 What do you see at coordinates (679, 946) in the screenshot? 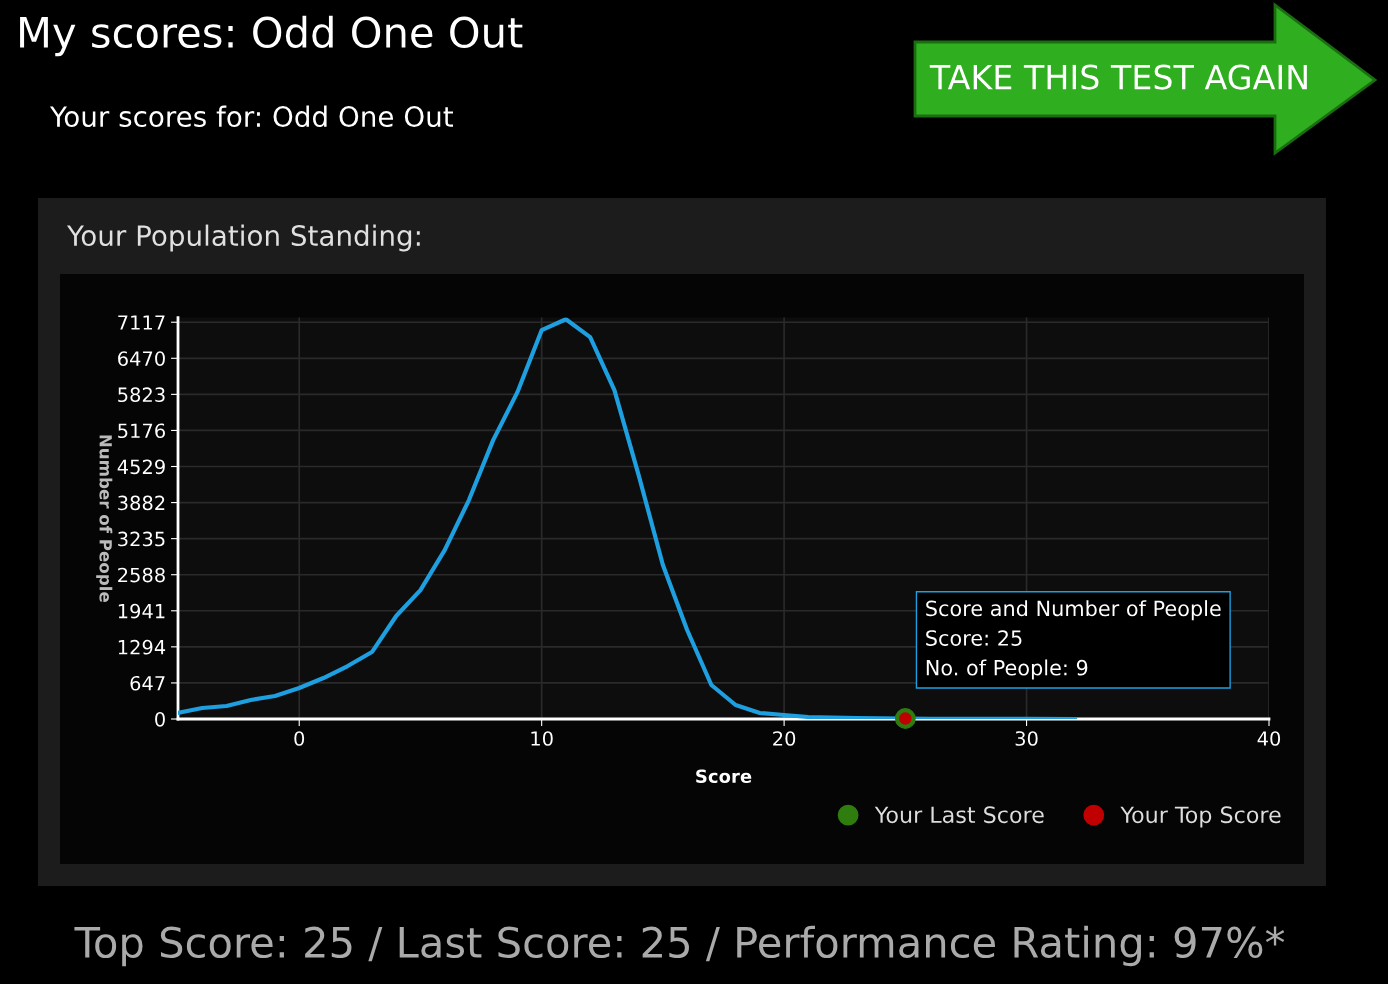
I see `text: Top Score: 25 / Last Score: 25 / Performance Rating: 97%*` at bounding box center [679, 946].